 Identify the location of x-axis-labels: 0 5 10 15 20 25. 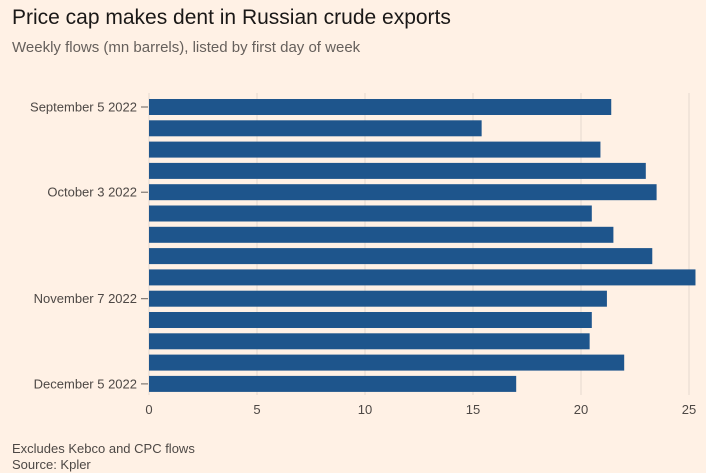
(420, 409).